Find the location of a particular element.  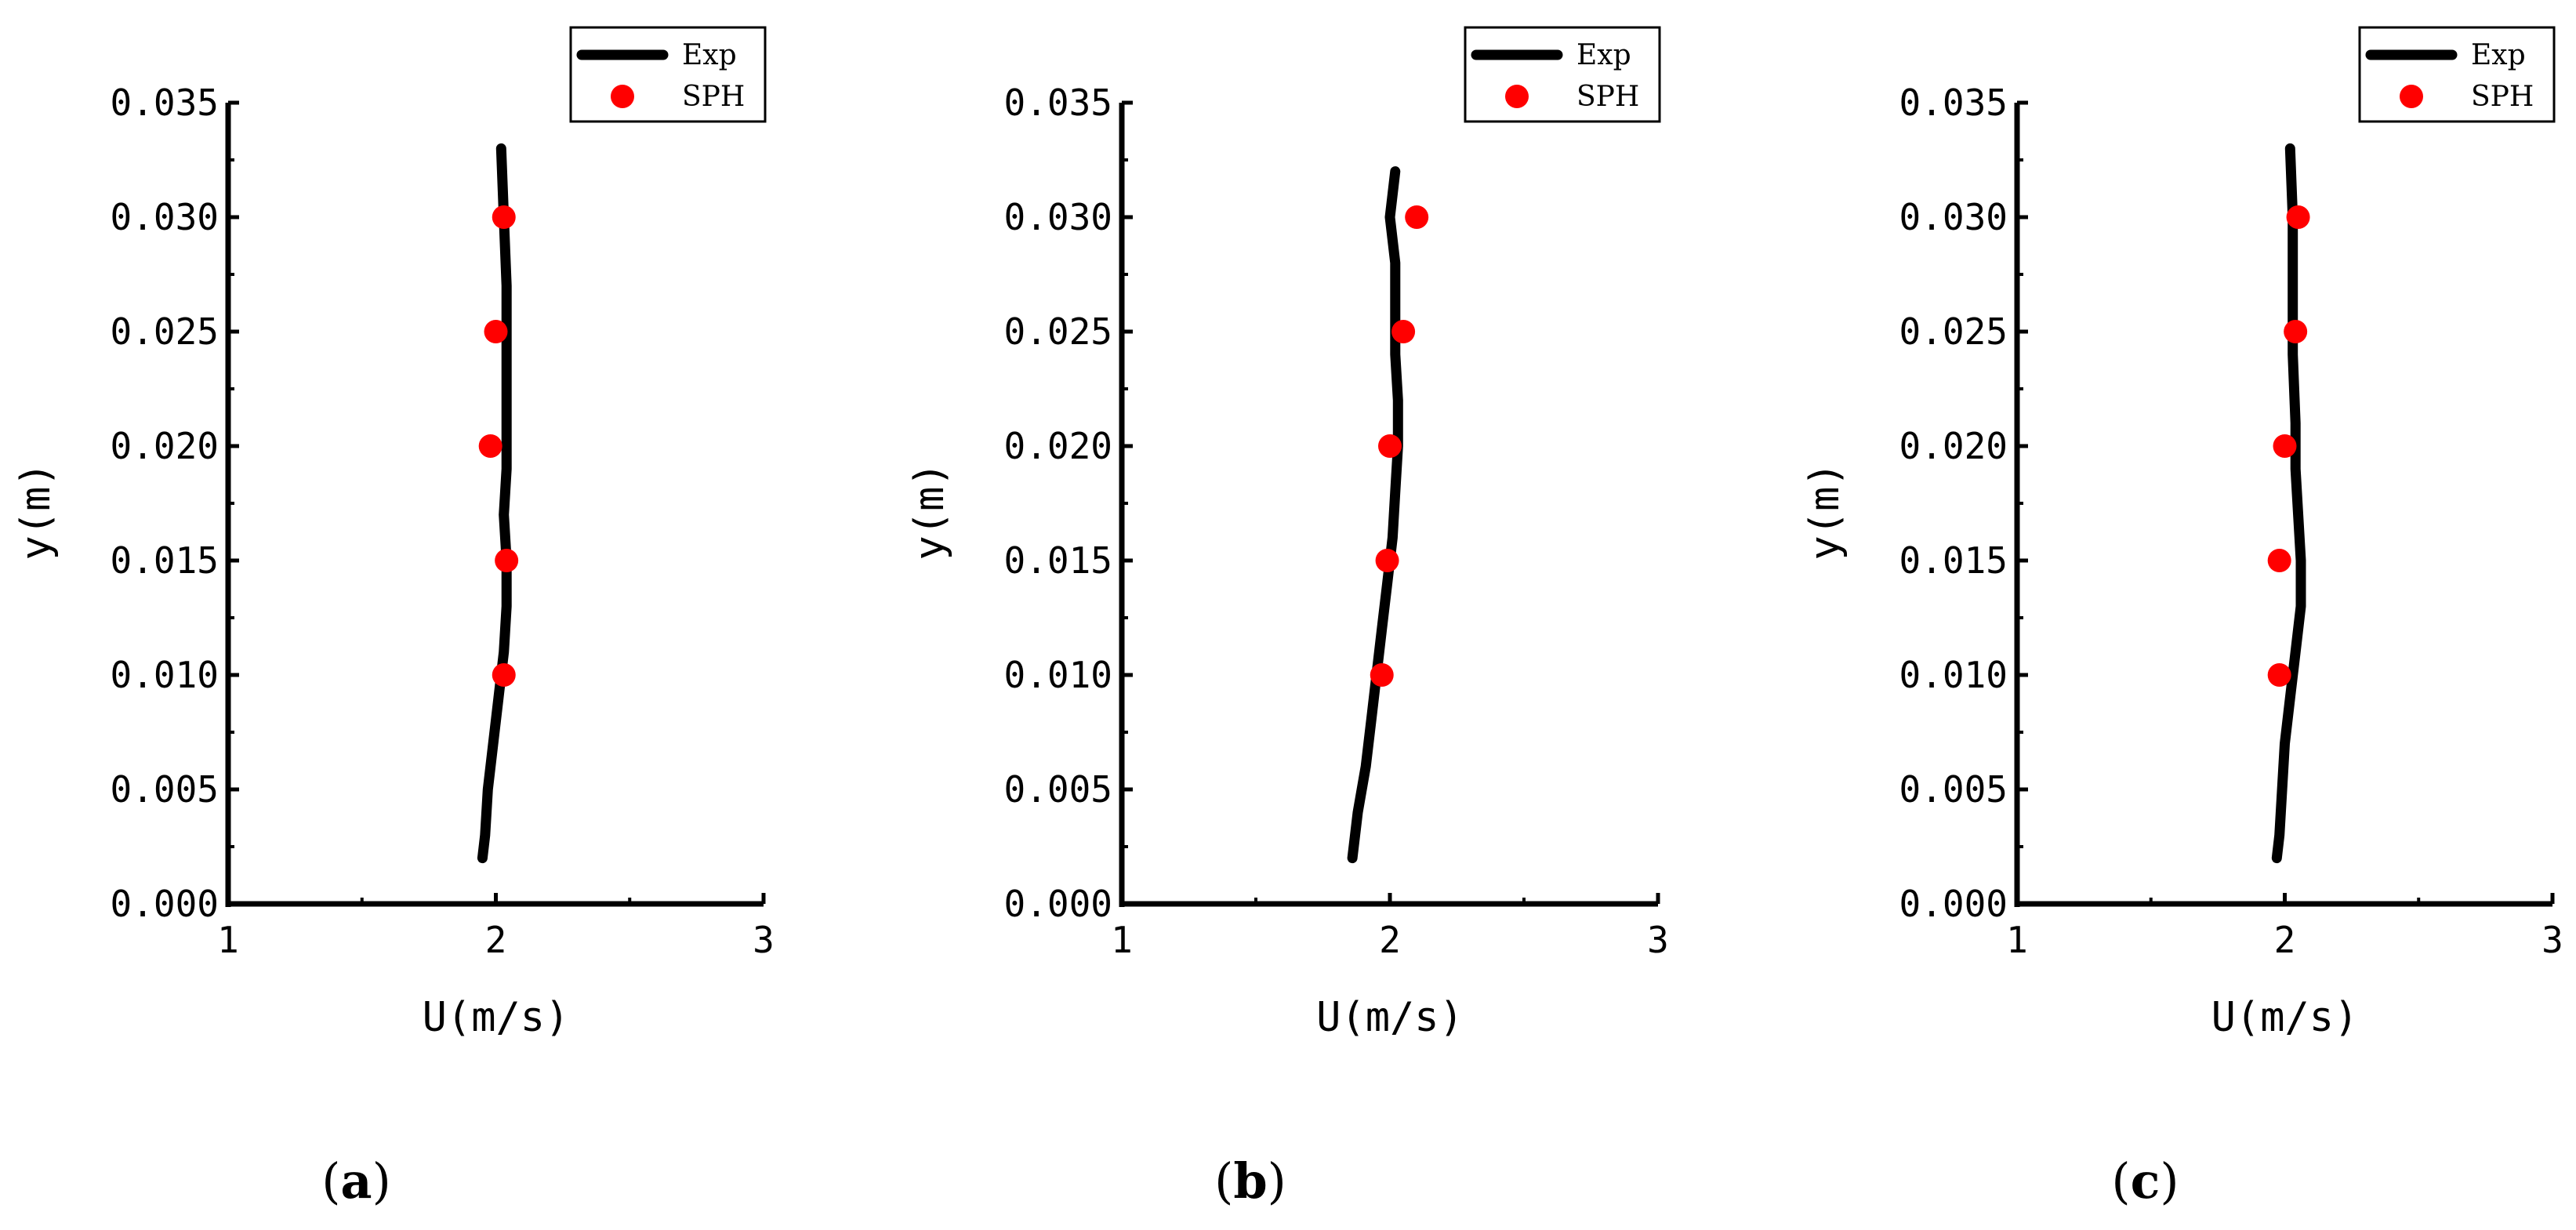

panel-label-letter: a is located at coordinates (356, 1181).